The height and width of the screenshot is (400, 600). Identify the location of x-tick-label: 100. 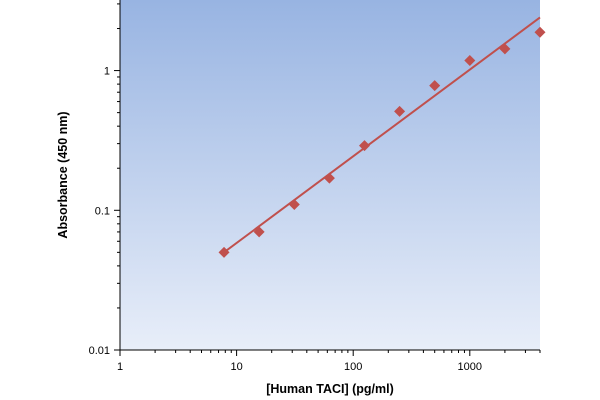
(353, 367).